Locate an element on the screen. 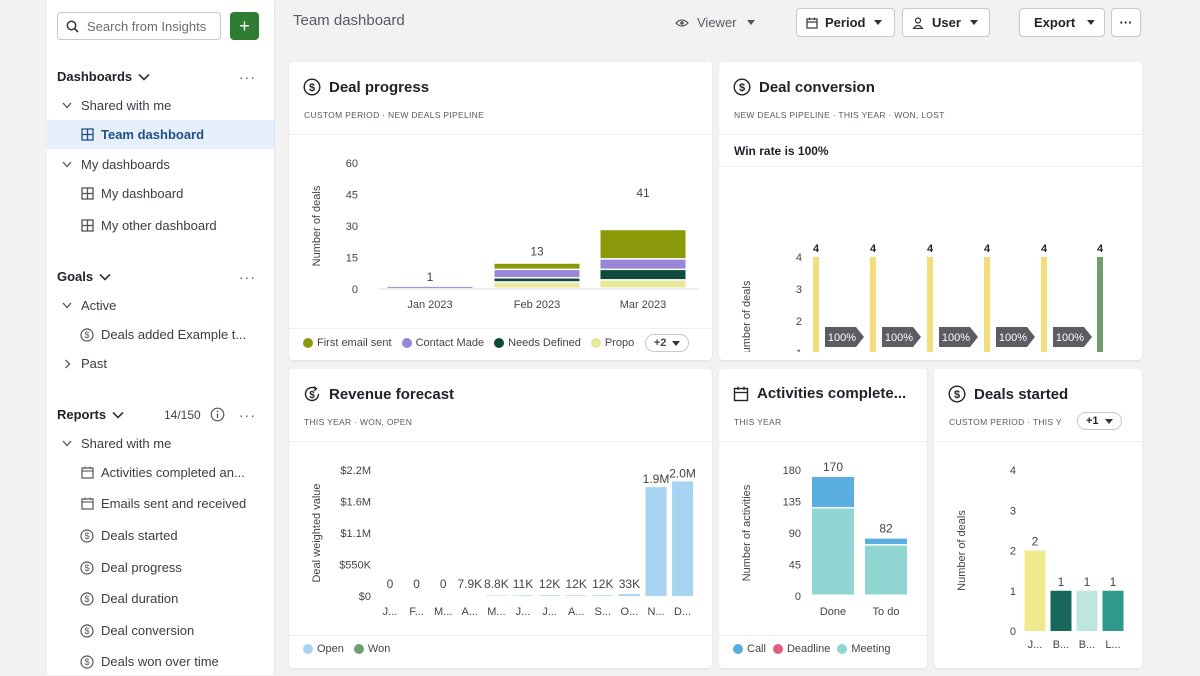 This screenshot has width=1200, height=676. bar-total-label: 170 is located at coordinates (833, 467).